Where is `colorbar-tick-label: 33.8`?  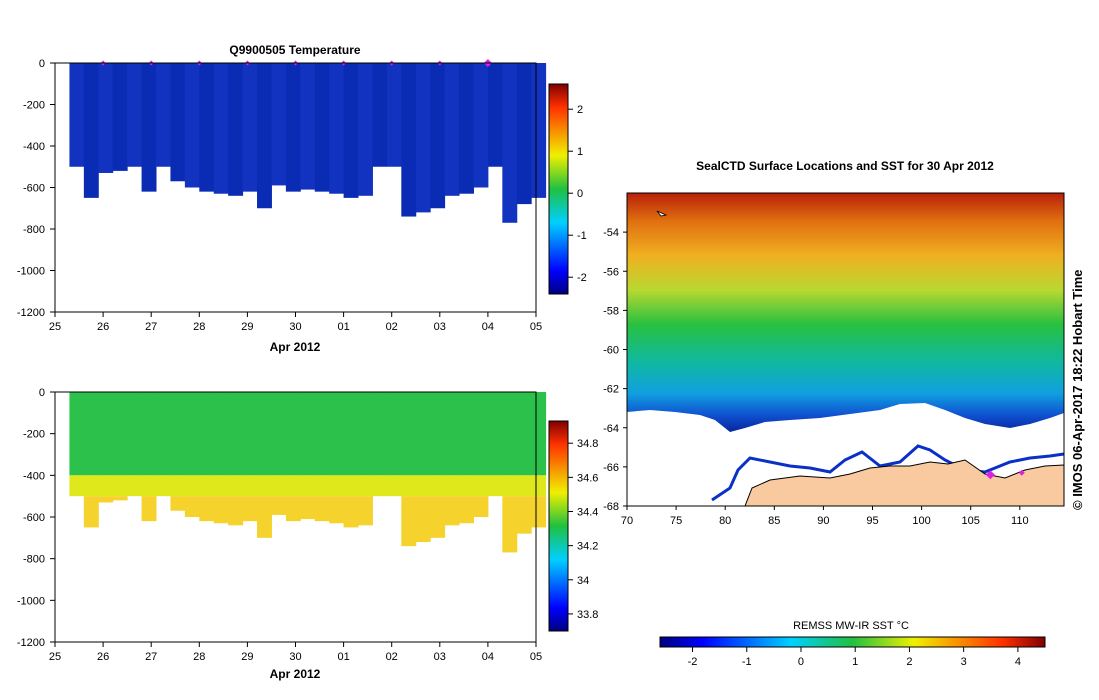 colorbar-tick-label: 33.8 is located at coordinates (587, 615).